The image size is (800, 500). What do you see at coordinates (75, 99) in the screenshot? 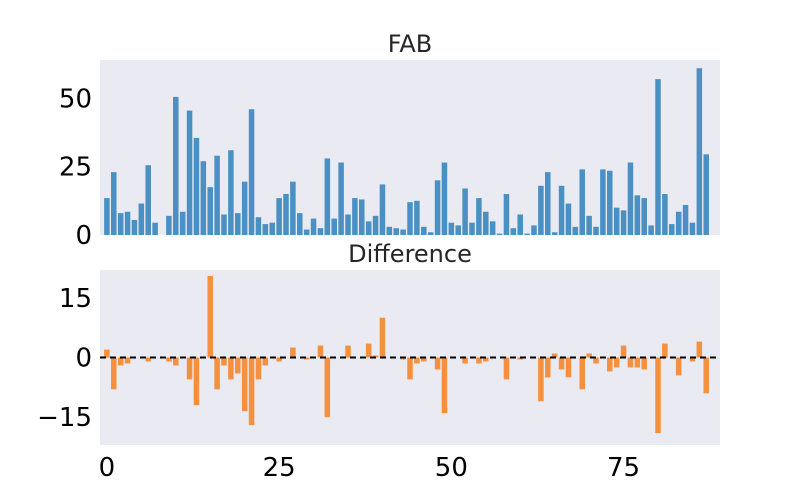
I see `fab-y-tick-label: 50` at bounding box center [75, 99].